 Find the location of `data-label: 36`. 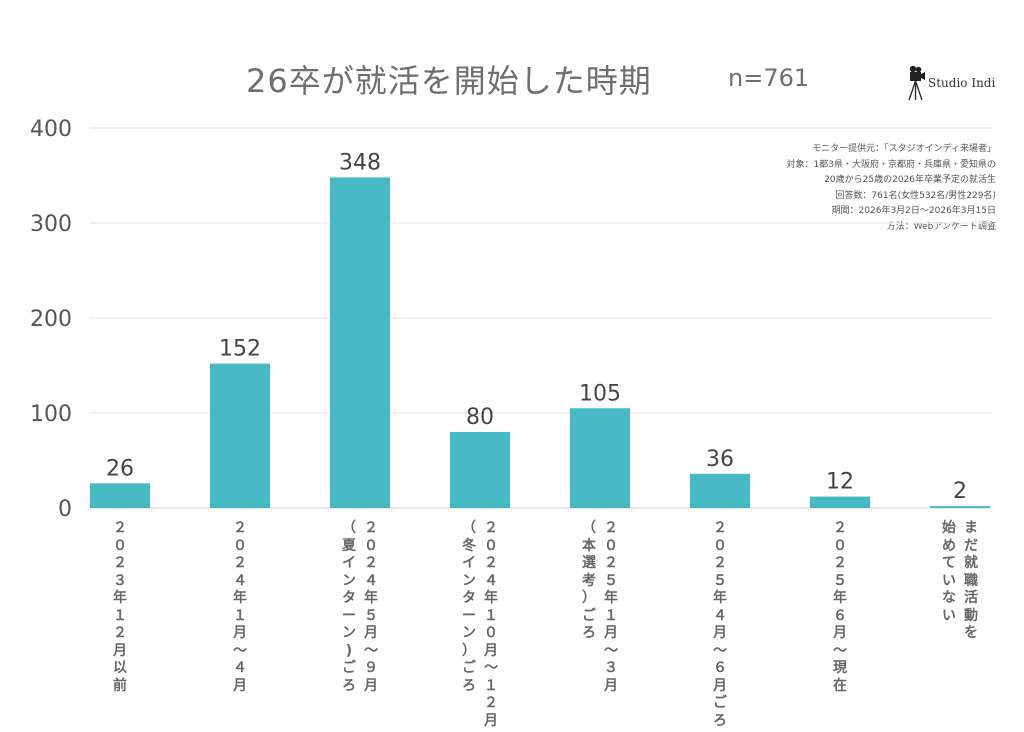

data-label: 36 is located at coordinates (720, 459).